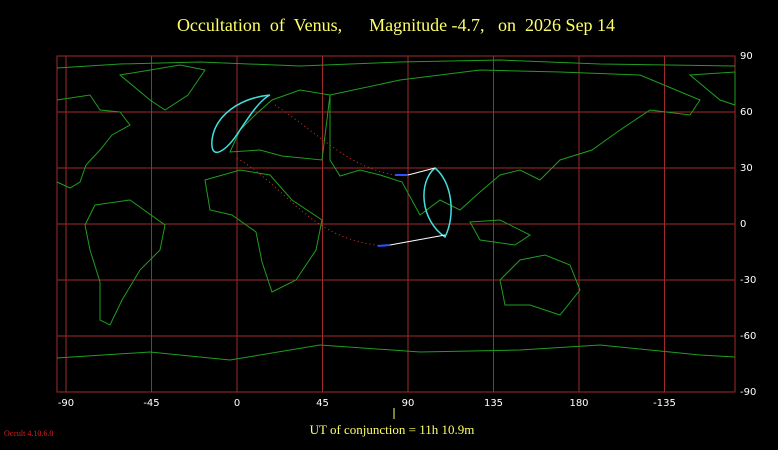 The image size is (778, 450). What do you see at coordinates (162, 87) in the screenshot?
I see `greenland` at bounding box center [162, 87].